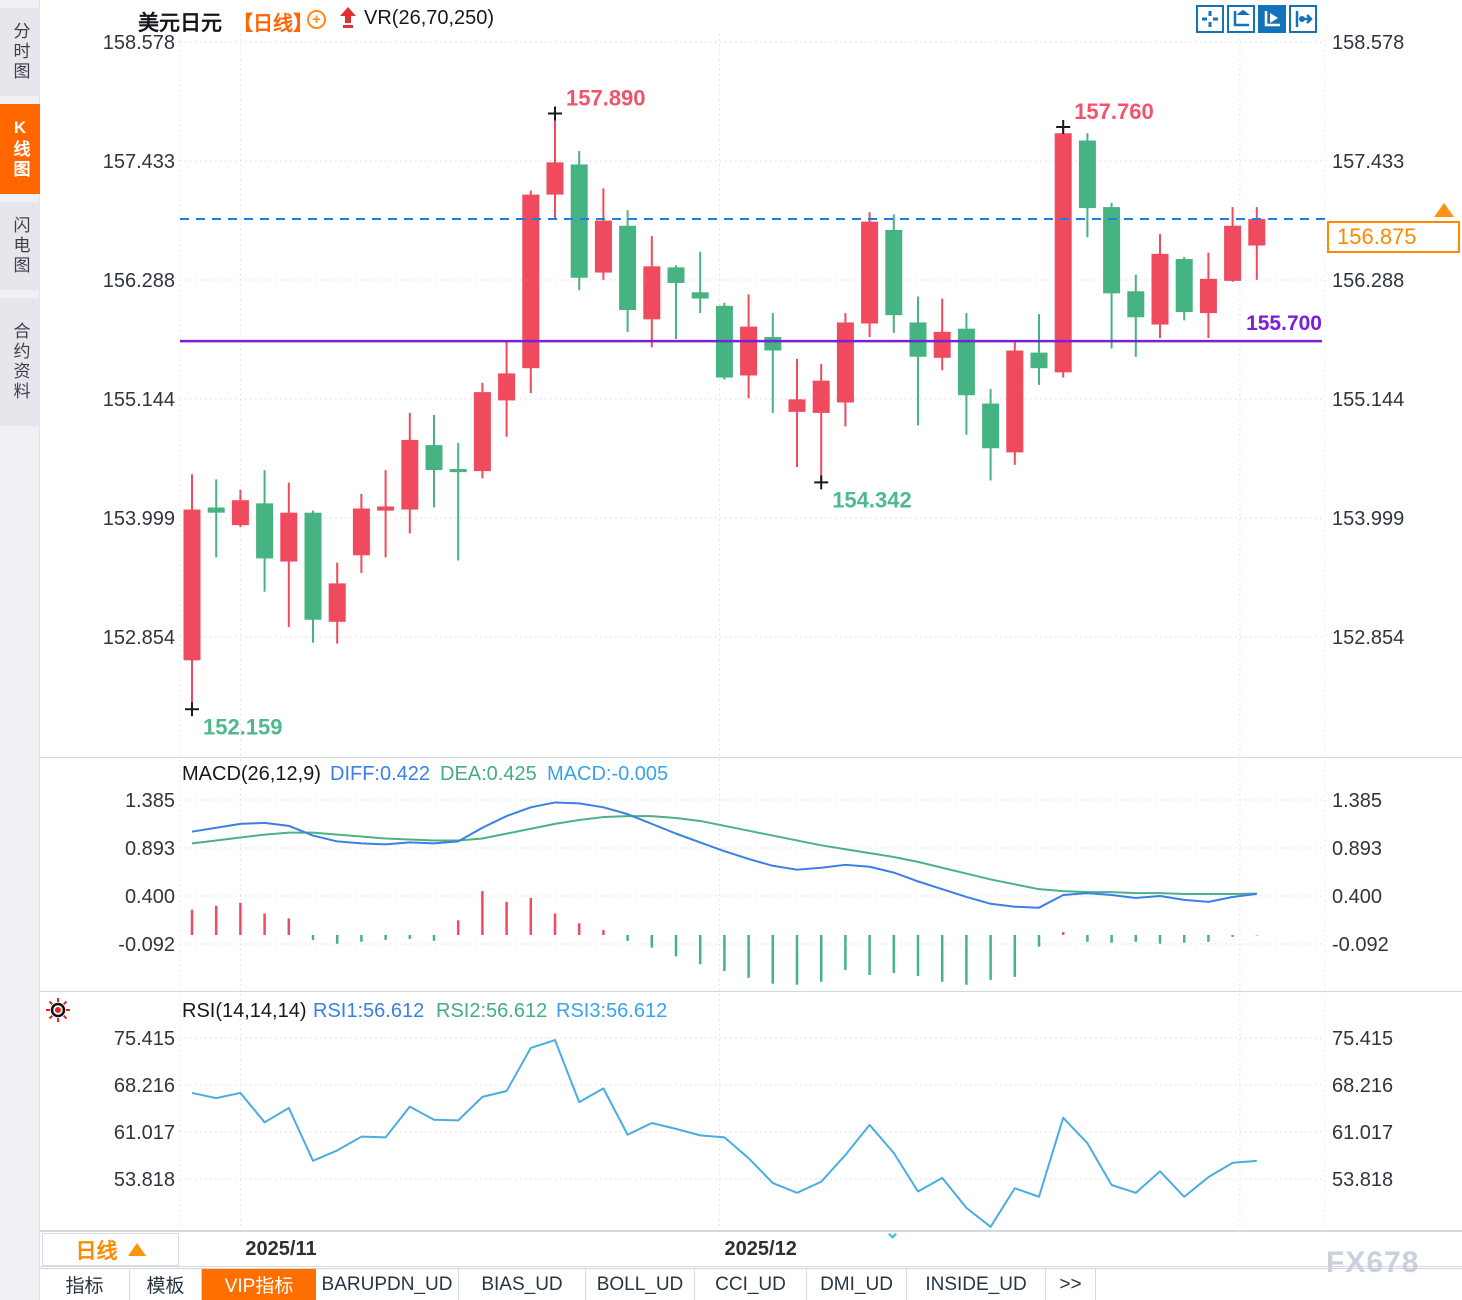 The width and height of the screenshot is (1462, 1300). I want to click on indicator-tab-CCI_UD: CCI_UD, so click(751, 1284).